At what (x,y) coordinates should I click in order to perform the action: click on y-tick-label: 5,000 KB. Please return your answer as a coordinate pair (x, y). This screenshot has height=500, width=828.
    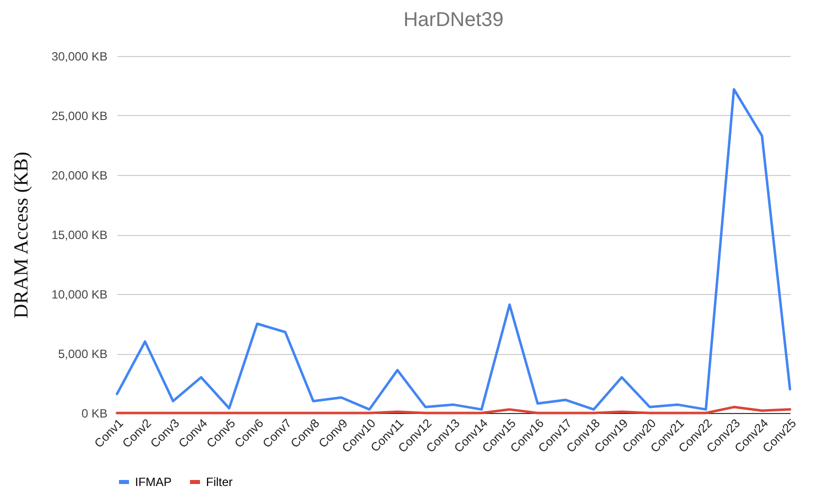
    Looking at the image, I should click on (83, 354).